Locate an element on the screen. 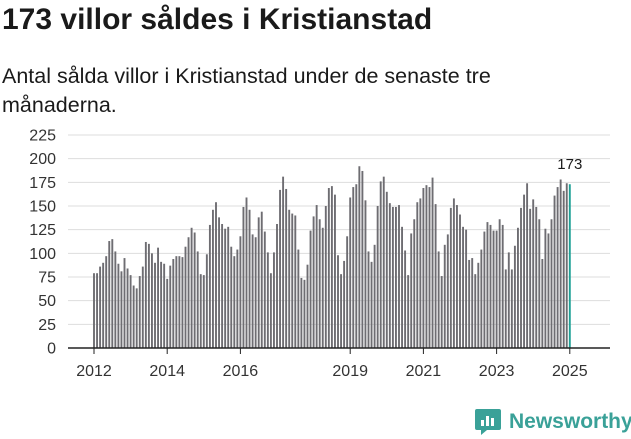 Image resolution: width=631 pixels, height=439 pixels. y-tick-label: 75 is located at coordinates (47, 278).